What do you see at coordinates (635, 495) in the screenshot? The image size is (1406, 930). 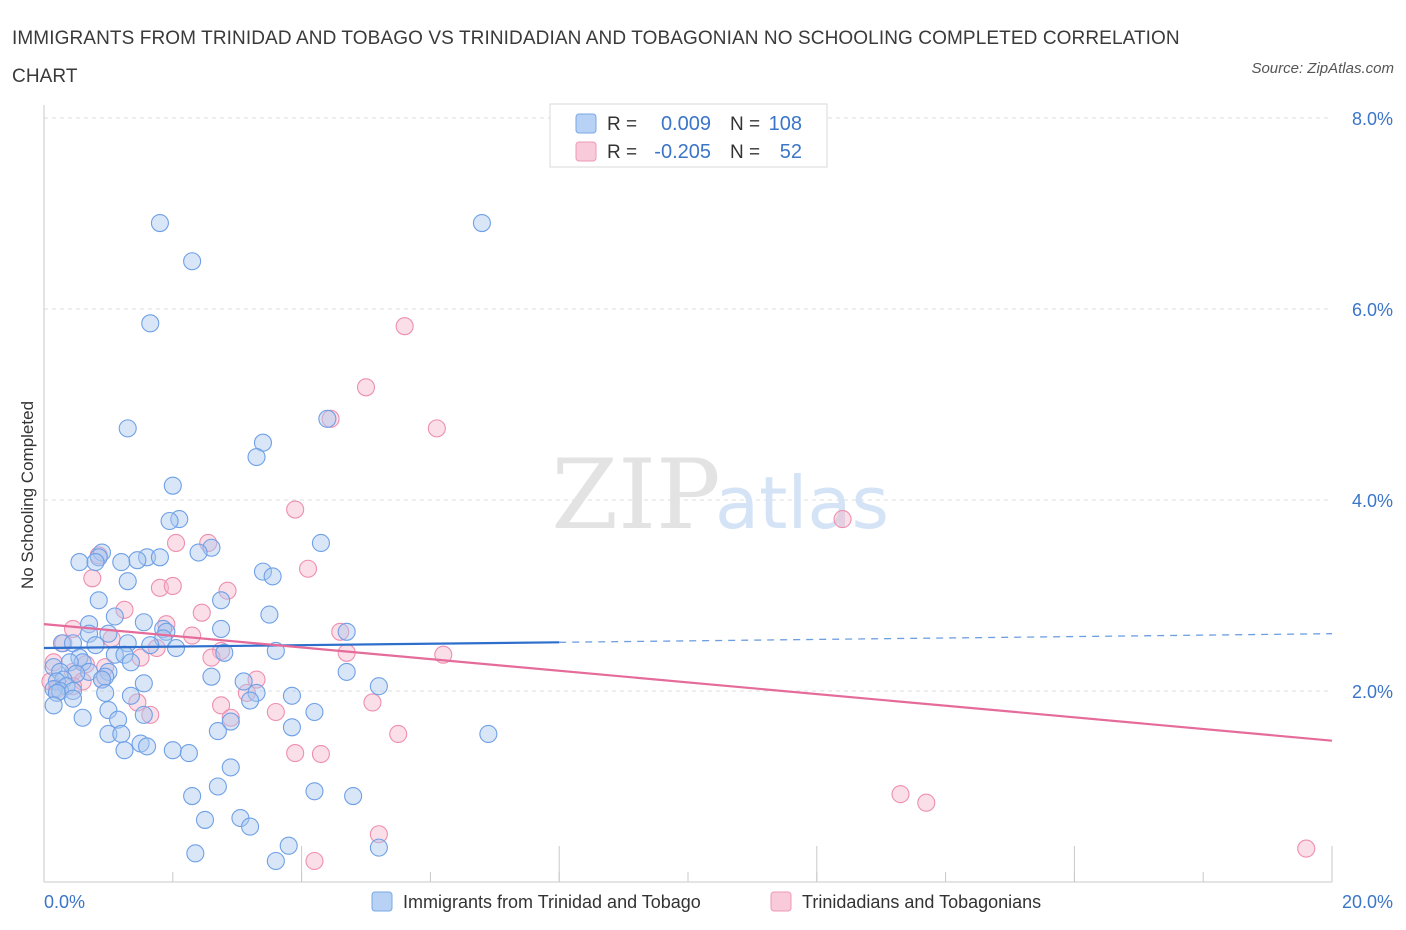 I see `watermark-zip: ZIP` at bounding box center [635, 495].